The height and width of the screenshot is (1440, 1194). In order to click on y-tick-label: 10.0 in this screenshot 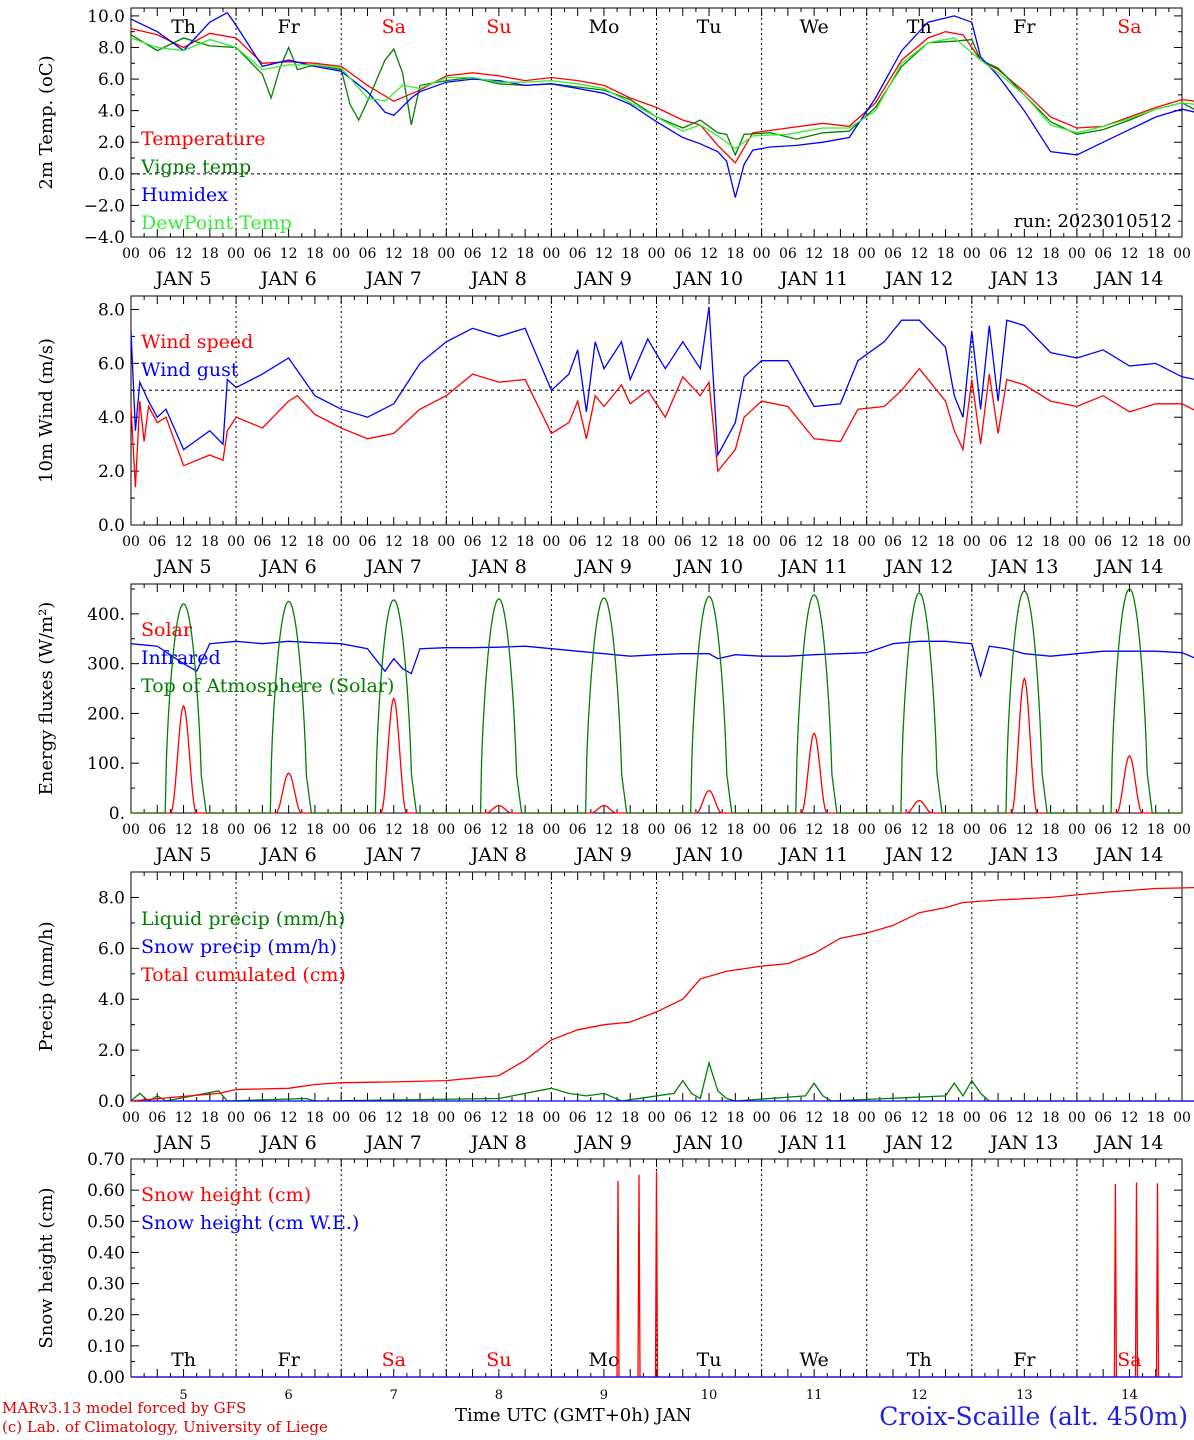, I will do `click(106, 17)`.